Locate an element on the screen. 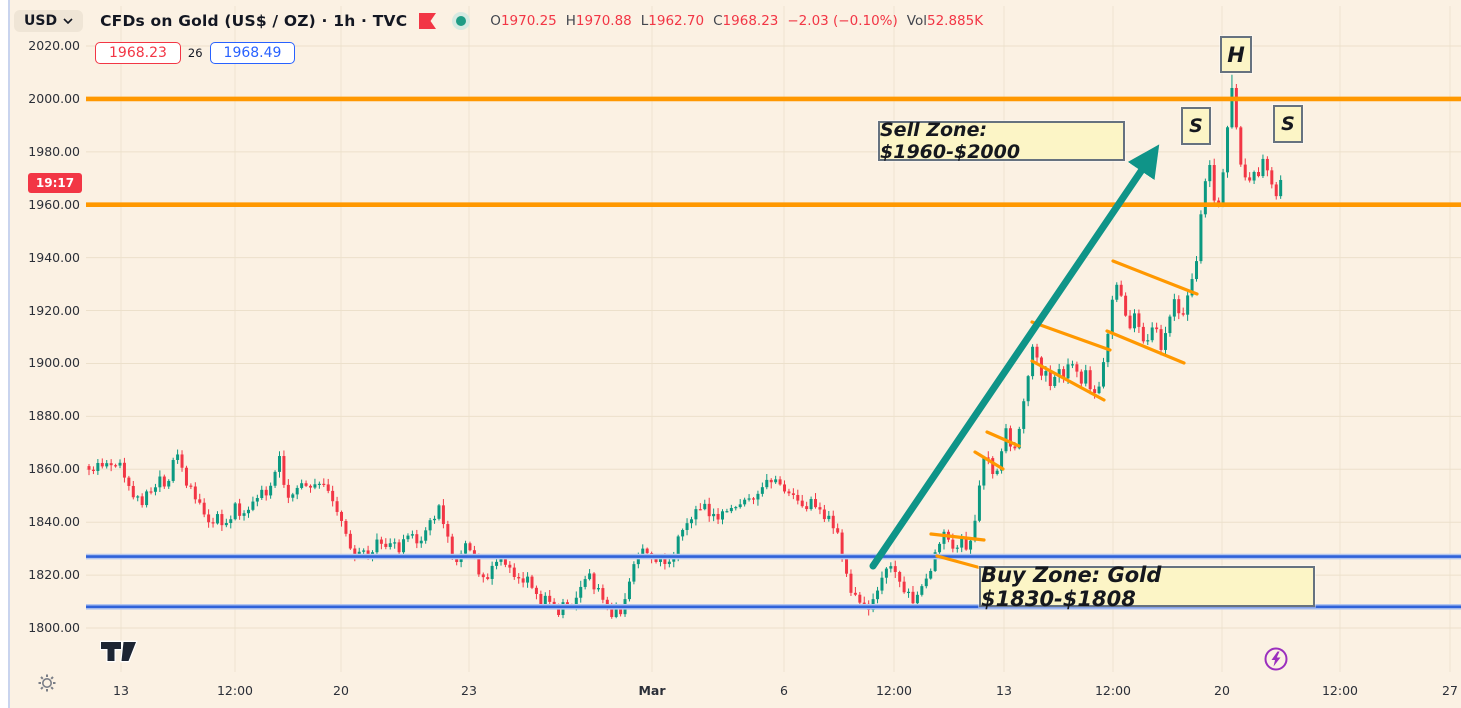  price-tick-label: 2000.00 is located at coordinates (54, 98).